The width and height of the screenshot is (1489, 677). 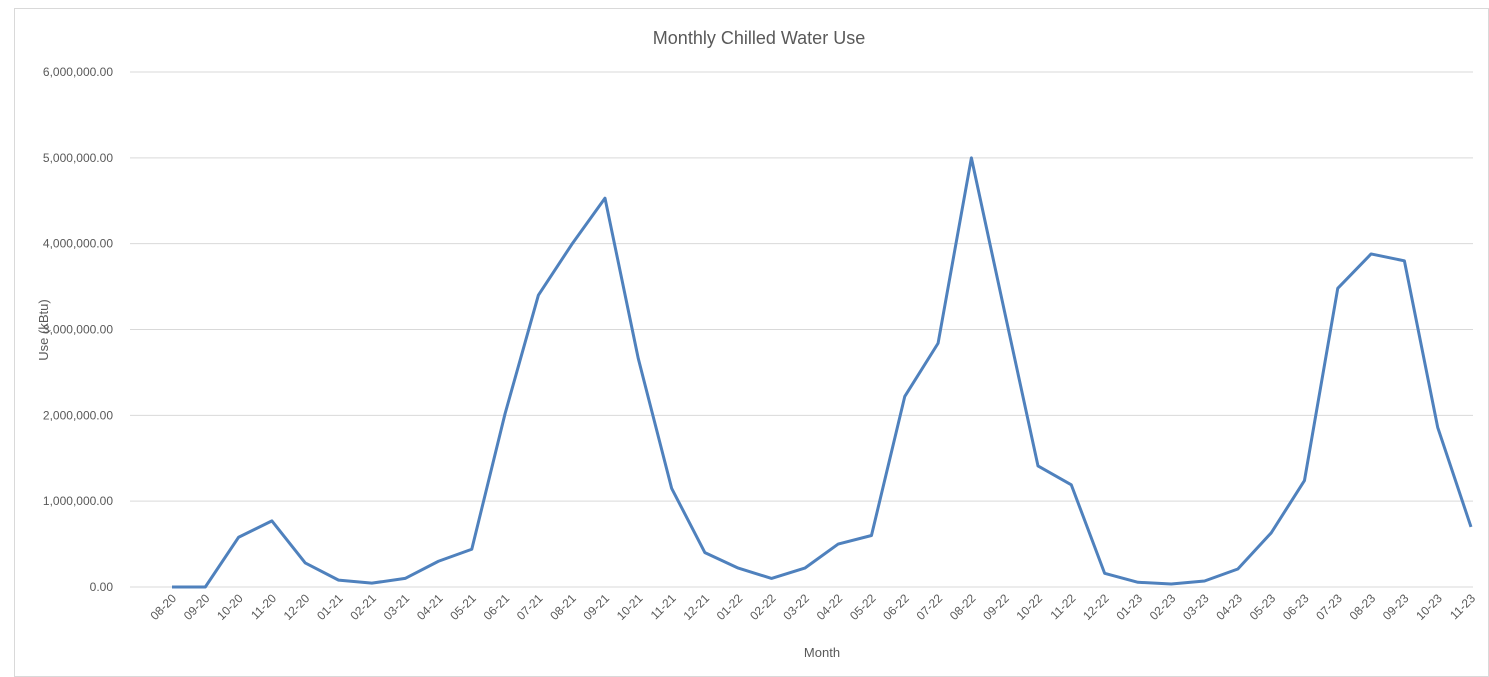 I want to click on y-tick-label: 0.00, so click(x=102, y=587).